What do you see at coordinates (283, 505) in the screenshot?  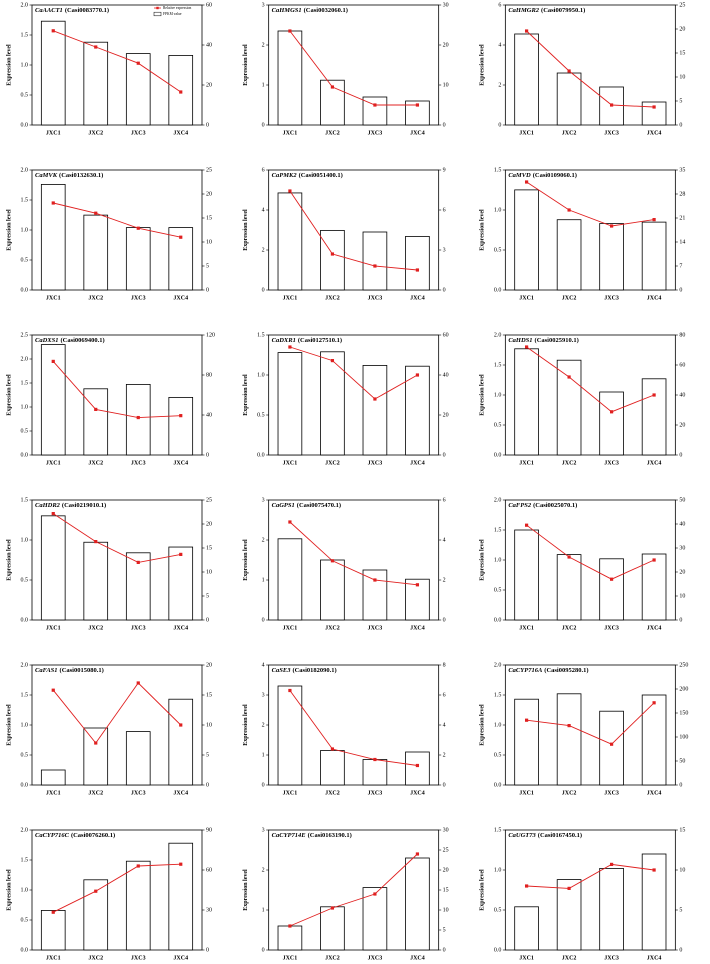 I see `gene-name: CaGPS1` at bounding box center [283, 505].